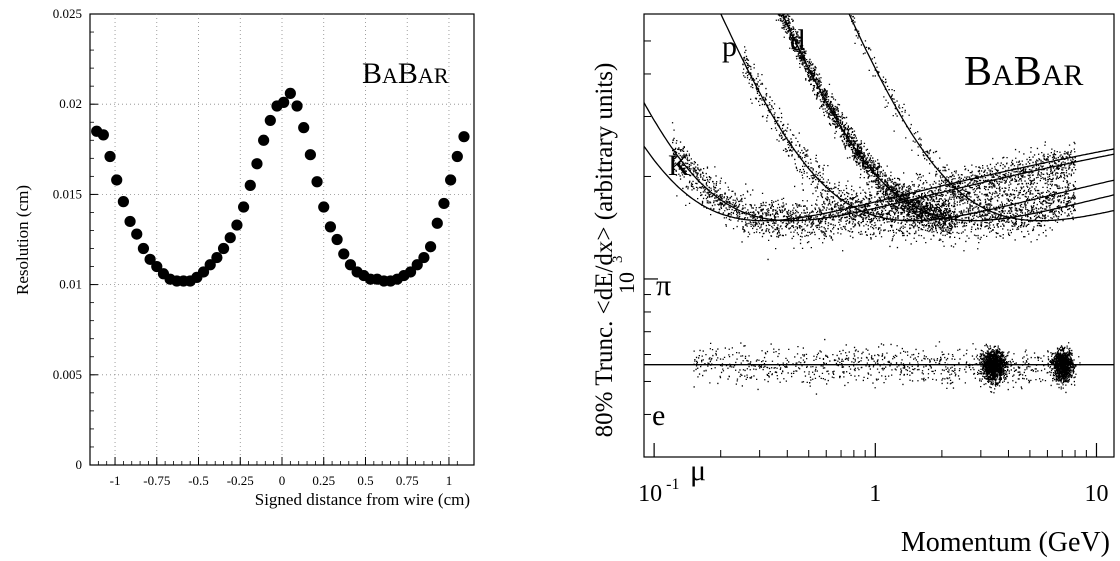 This screenshot has width=1120, height=561. I want to click on dedx-band-label-proton: p, so click(729, 46).